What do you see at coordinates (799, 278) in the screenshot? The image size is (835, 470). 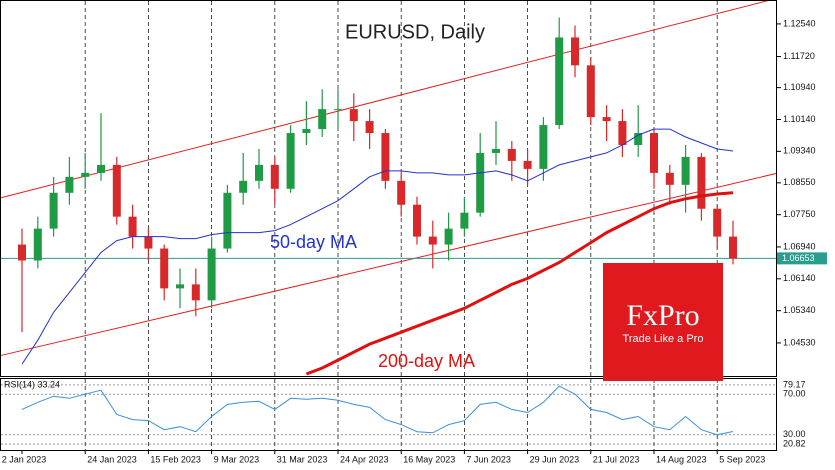 I see `y-tick-label: 1.06140` at bounding box center [799, 278].